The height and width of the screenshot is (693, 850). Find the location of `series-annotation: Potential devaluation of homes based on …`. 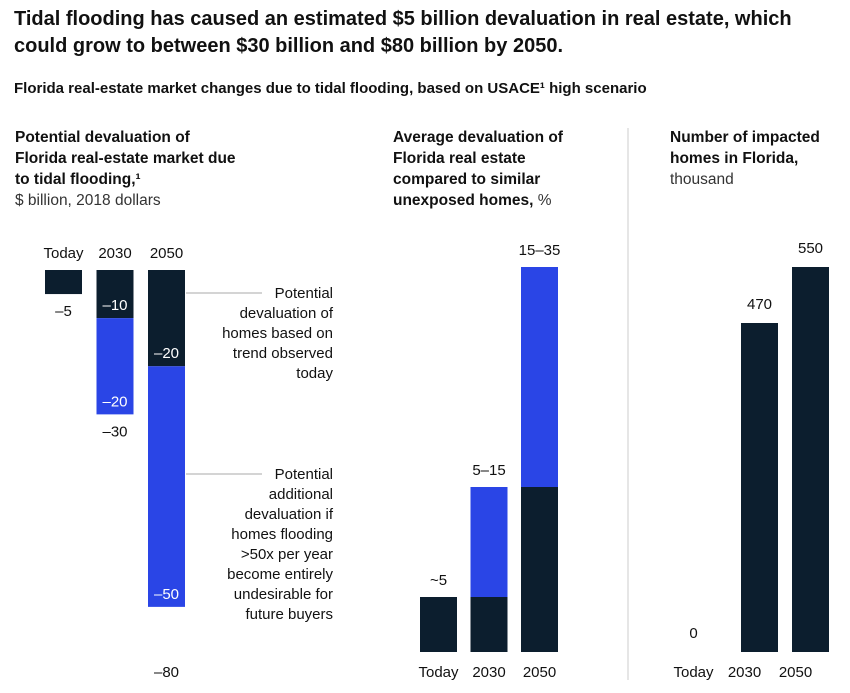

series-annotation: Potential devaluation of homes based on … is located at coordinates (277, 333).